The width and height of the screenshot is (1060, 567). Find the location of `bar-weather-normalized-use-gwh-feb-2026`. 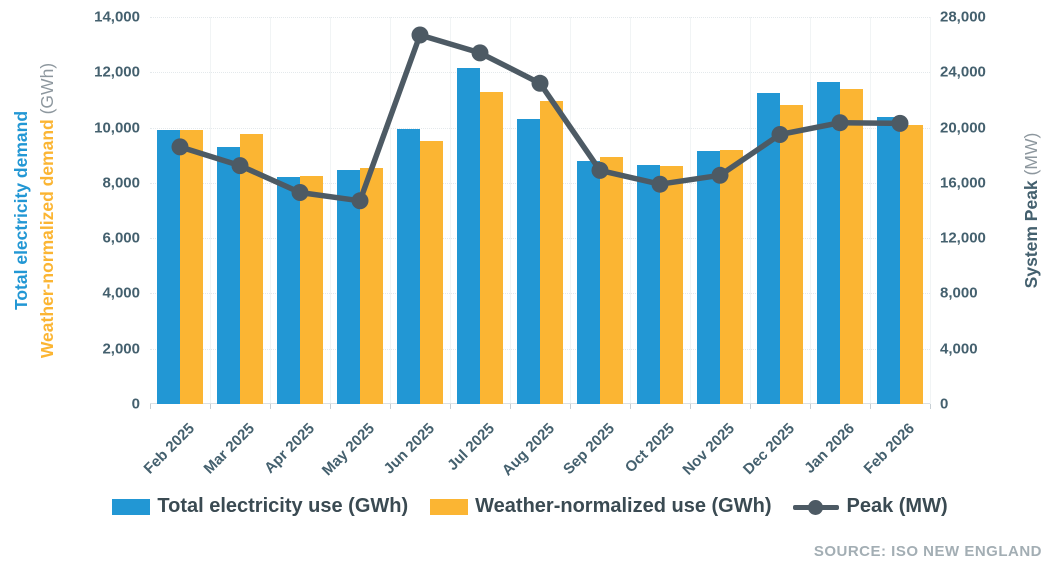

bar-weather-normalized-use-gwh-feb-2026 is located at coordinates (911, 264).